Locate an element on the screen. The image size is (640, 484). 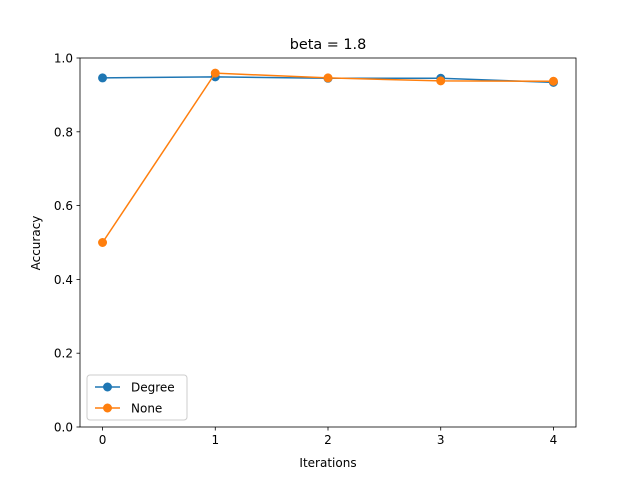
y-tick-label: 0.2 is located at coordinates (63, 354).